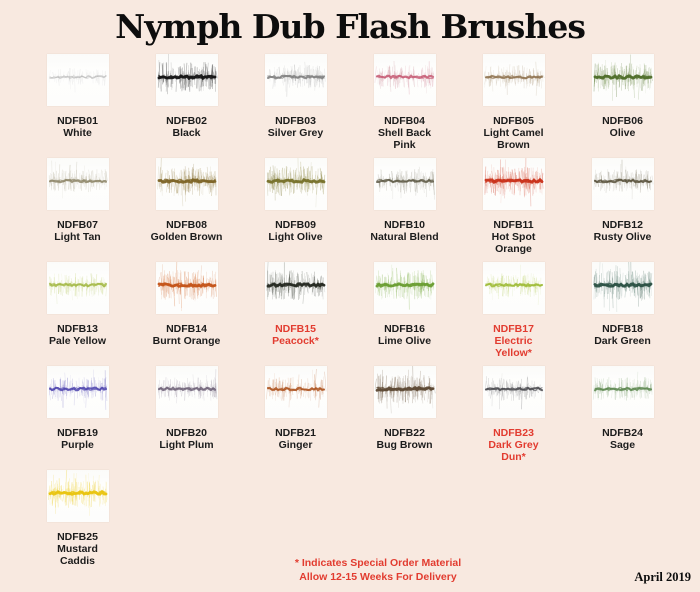 This screenshot has width=700, height=592. I want to click on product-cell: NDFB18 Dark Green, so click(622, 313).